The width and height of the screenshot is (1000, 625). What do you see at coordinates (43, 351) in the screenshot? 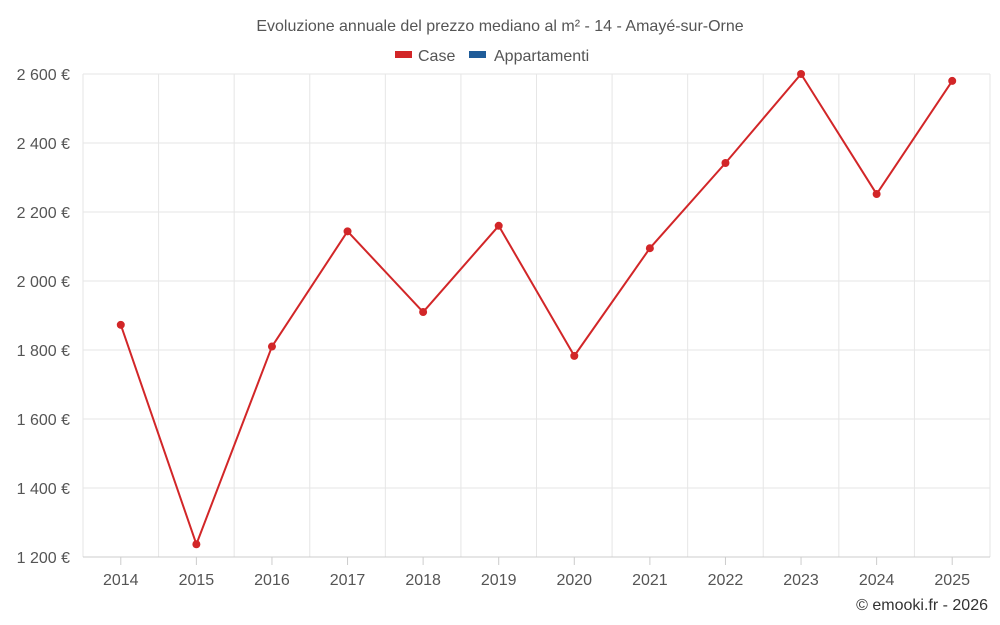
I see `y-tick-label: 1 800 €` at bounding box center [43, 351].